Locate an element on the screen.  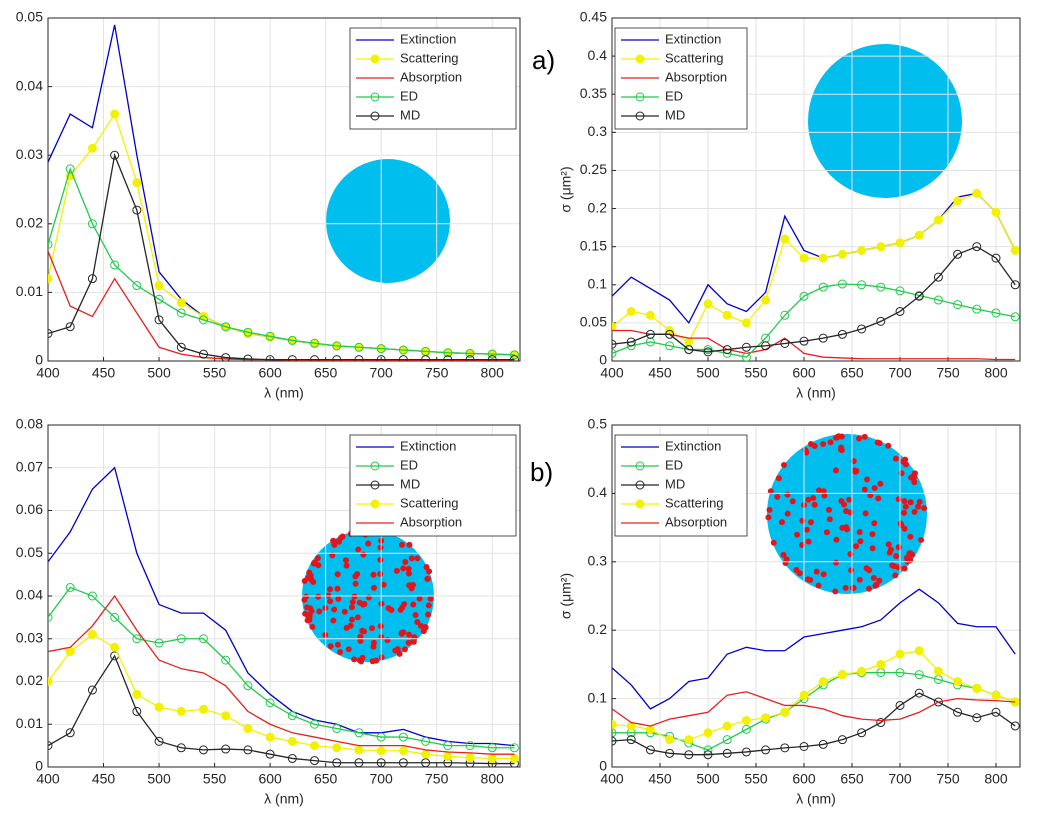
y-tick-label: 0.06 is located at coordinates (29, 509).